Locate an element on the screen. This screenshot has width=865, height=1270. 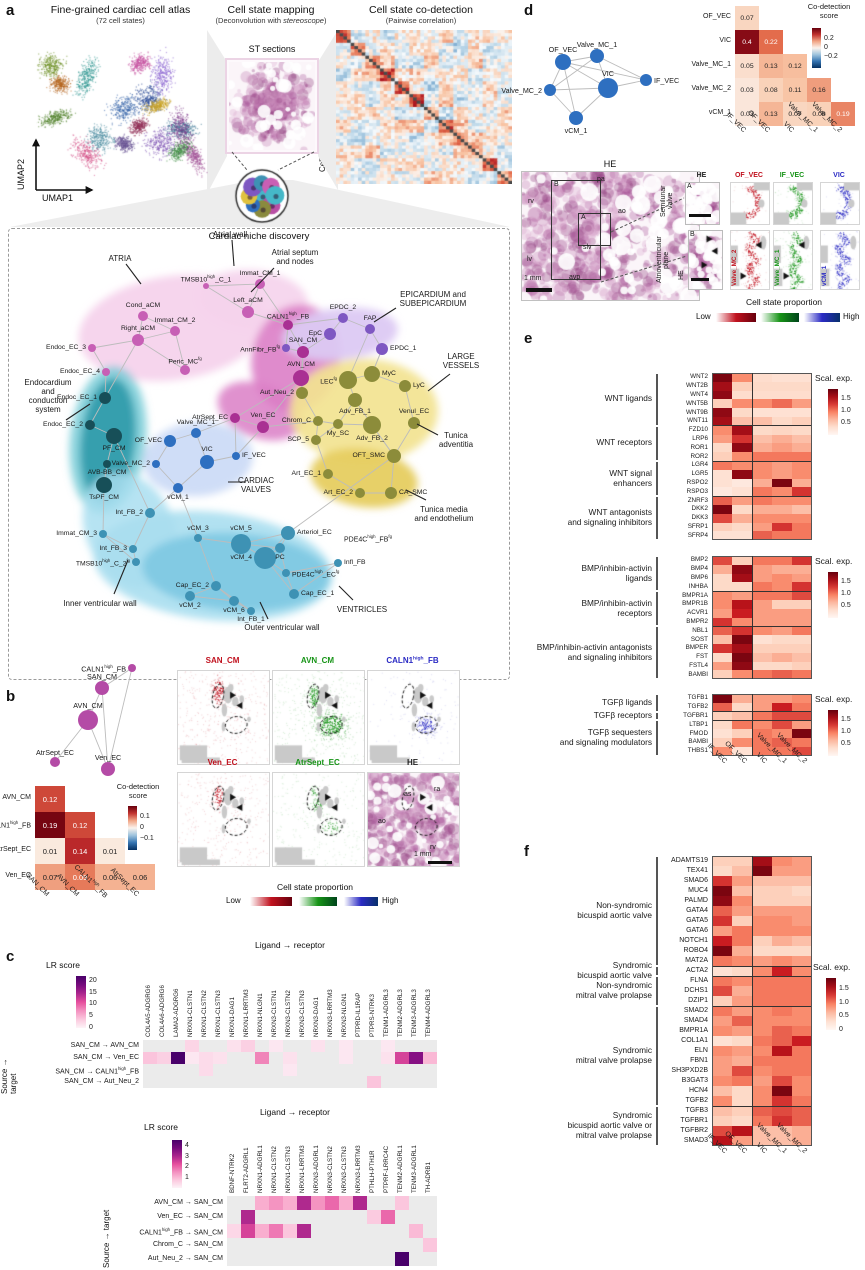
network-node-label: Peric_MCfg is located at coordinates (185, 360).